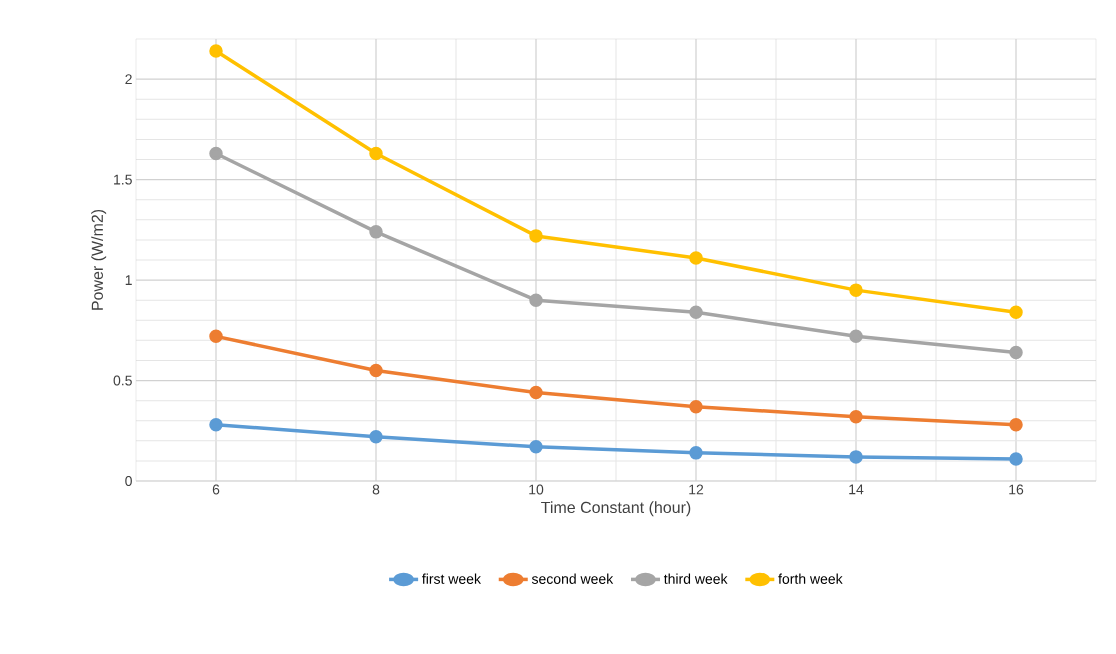 Image resolution: width=1116 pixels, height=654 pixels. I want to click on legend-label: first week, so click(451, 578).